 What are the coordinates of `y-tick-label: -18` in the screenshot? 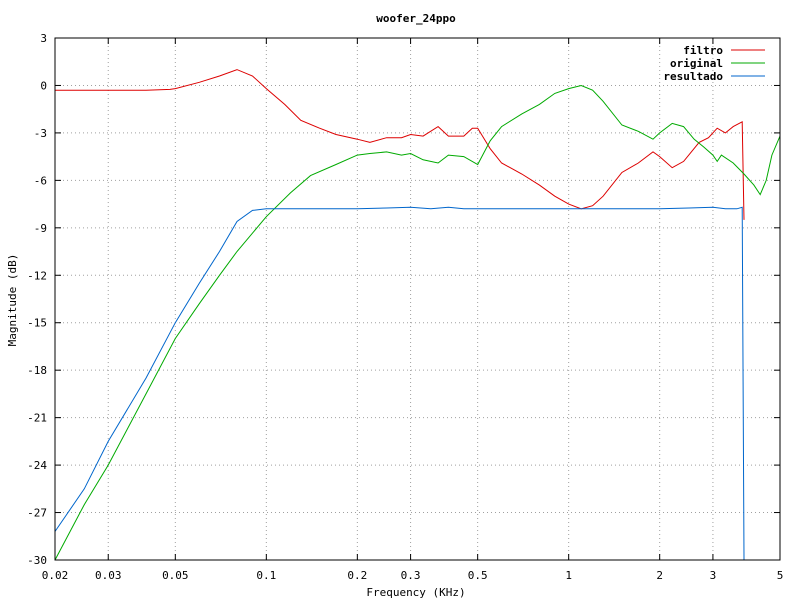 It's located at (37, 370).